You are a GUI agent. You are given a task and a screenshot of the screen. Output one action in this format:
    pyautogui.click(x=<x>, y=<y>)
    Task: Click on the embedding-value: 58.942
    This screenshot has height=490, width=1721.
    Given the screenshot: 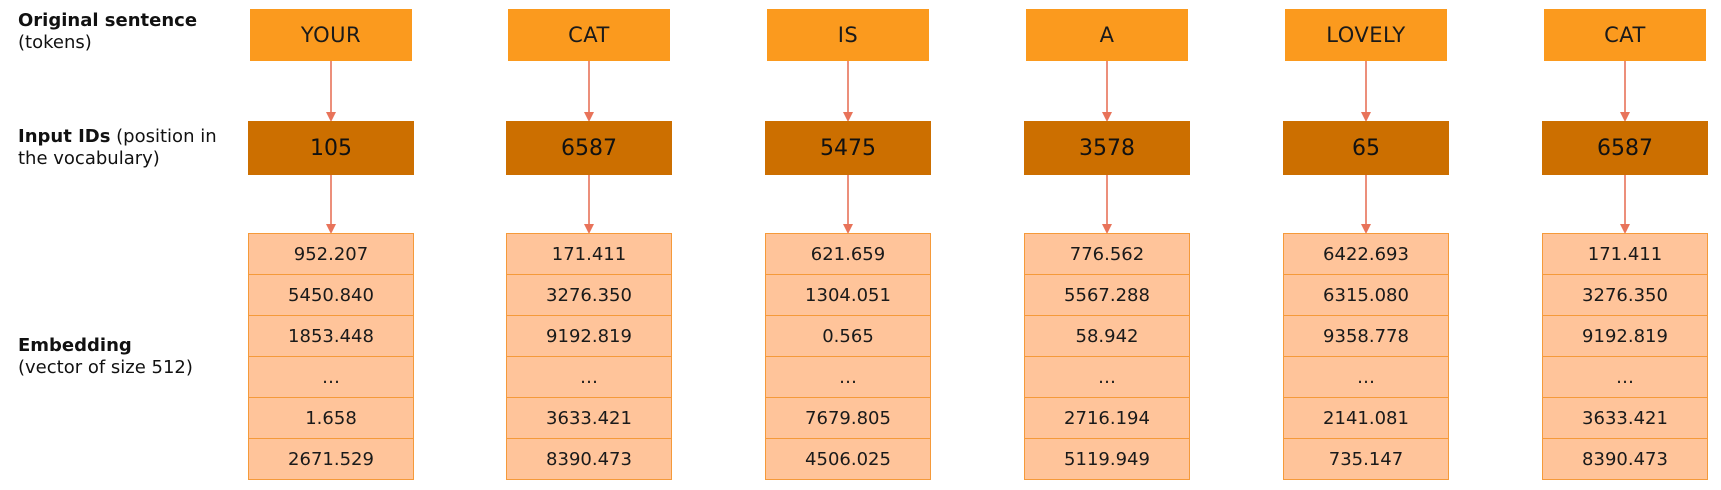 What is the action you would take?
    pyautogui.click(x=1107, y=335)
    